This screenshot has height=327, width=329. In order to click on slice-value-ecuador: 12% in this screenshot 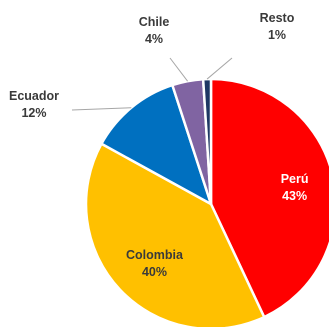, I will do `click(33, 113)`.